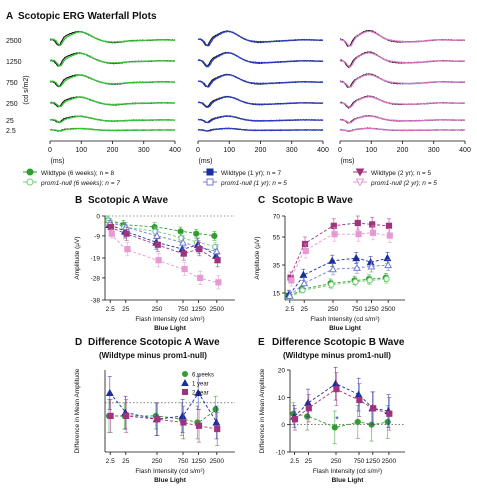 The image size is (477, 500). Describe the element at coordinates (97, 236) in the screenshot. I see `y-tick-label: -9` at that location.